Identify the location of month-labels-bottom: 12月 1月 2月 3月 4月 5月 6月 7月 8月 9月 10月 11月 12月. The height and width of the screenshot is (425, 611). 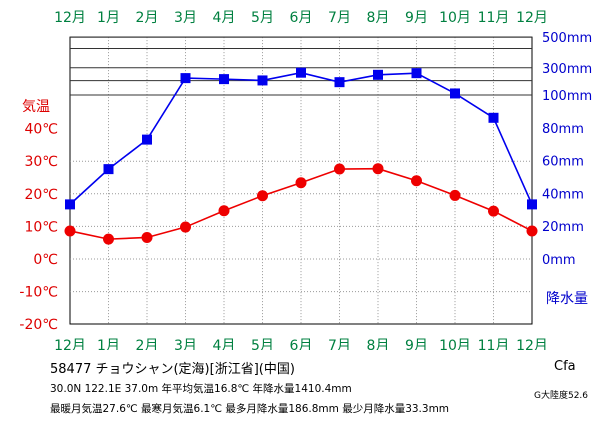
(301, 344).